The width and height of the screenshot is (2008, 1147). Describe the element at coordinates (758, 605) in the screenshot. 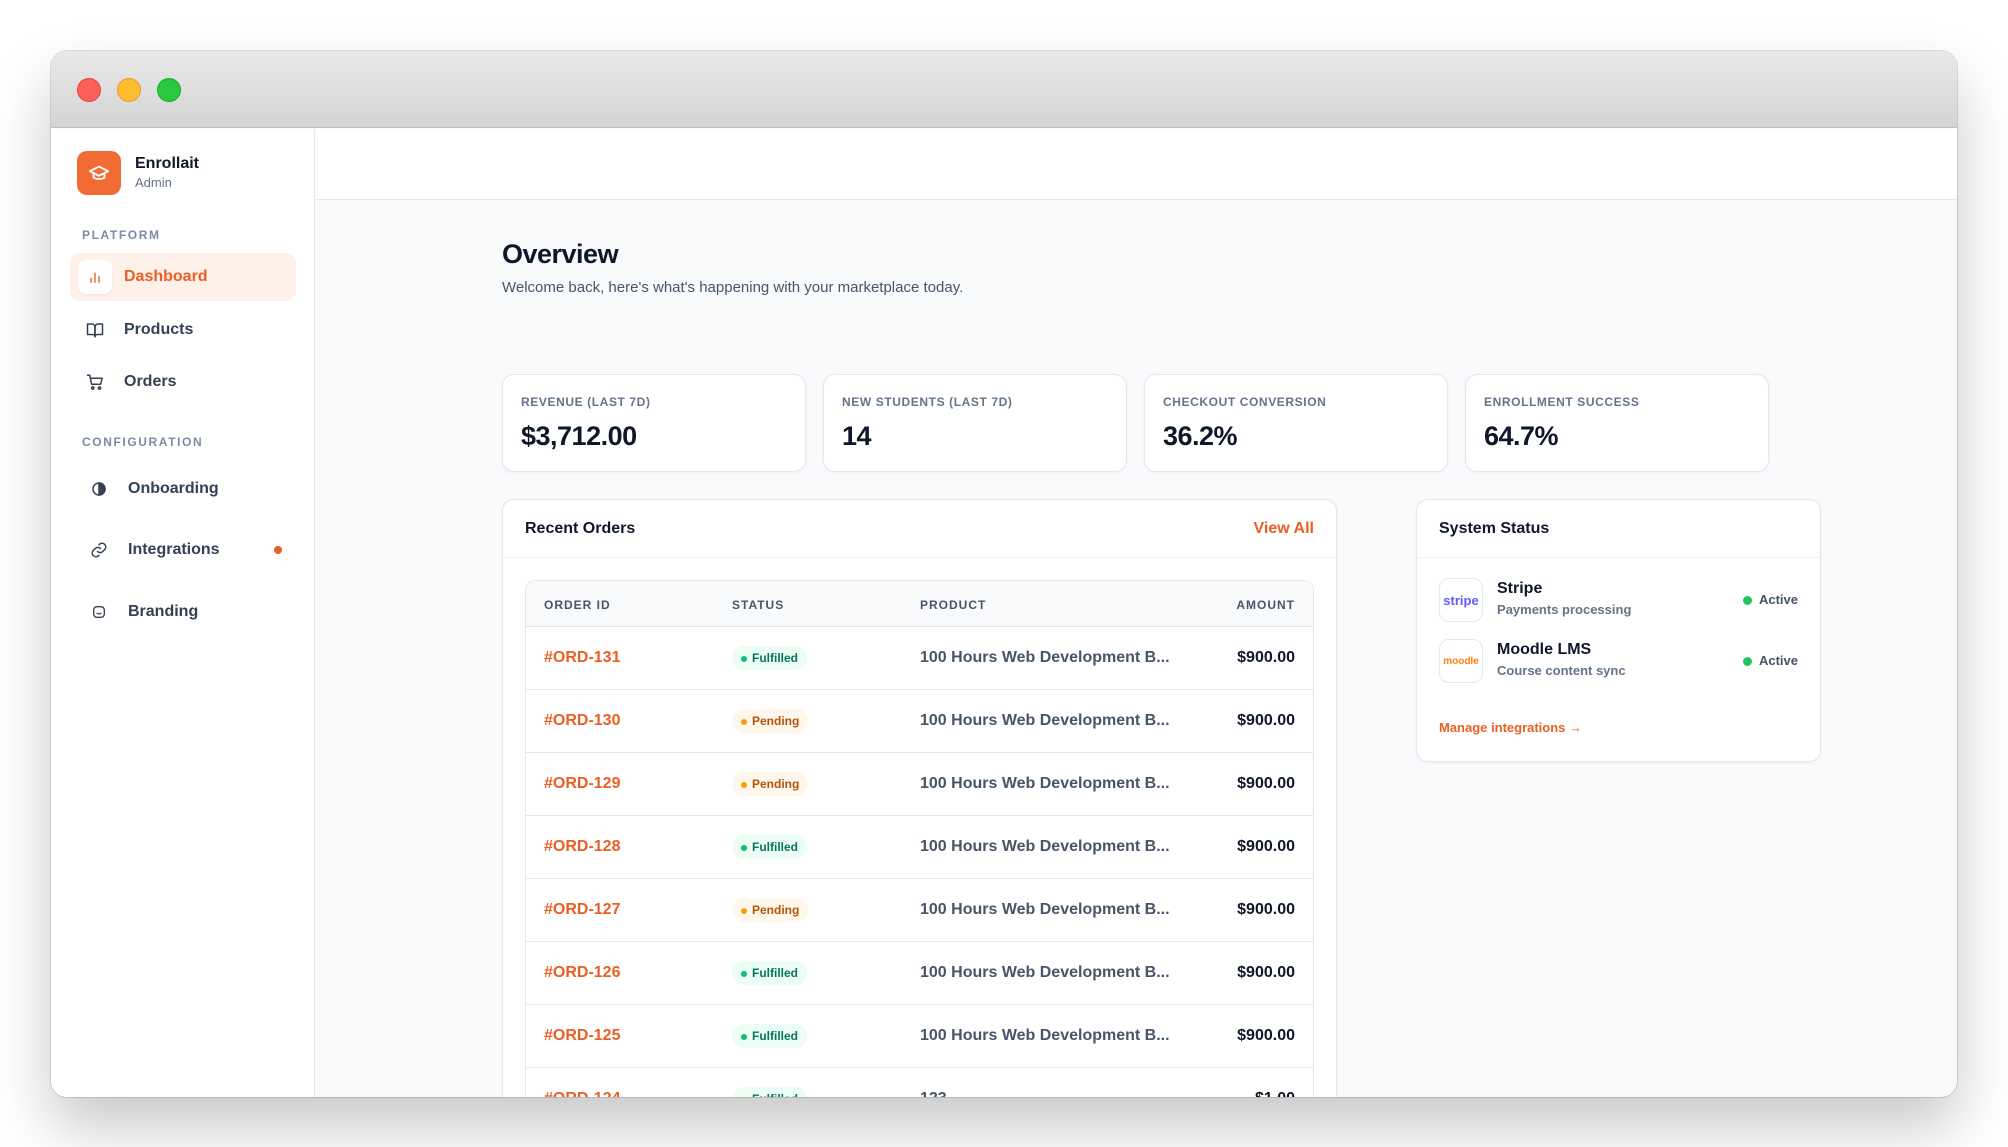

I see `column-header-status: STATUS` at that location.